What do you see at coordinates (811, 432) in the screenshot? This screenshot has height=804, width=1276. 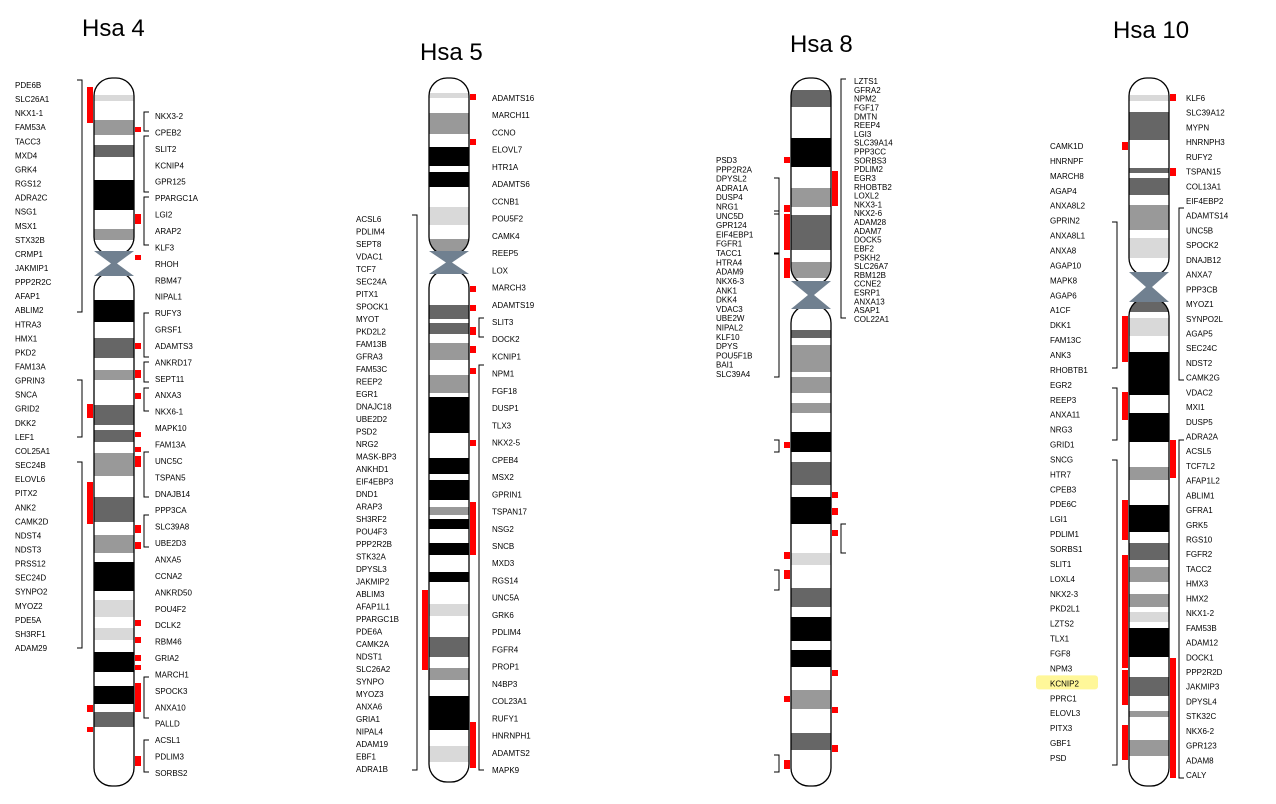 I see `chromosome-body` at bounding box center [811, 432].